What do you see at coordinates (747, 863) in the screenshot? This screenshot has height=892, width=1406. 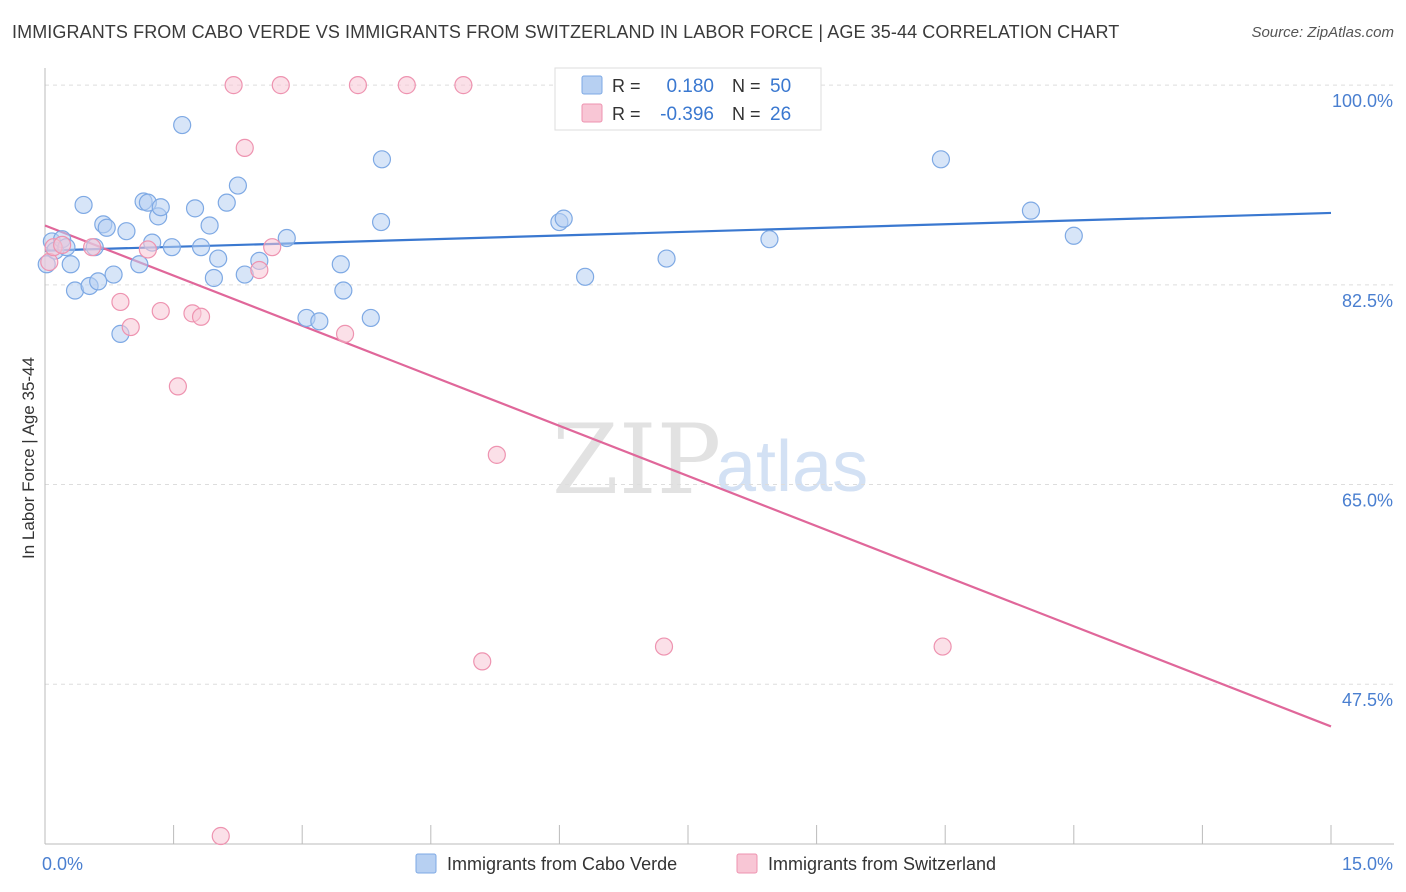 I see `legend-swatch-switzerland` at bounding box center [747, 863].